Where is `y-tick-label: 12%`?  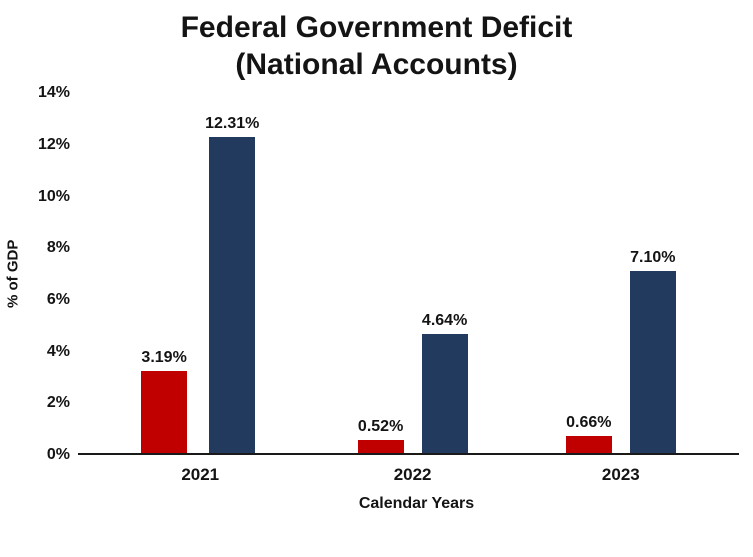
y-tick-label: 12% is located at coordinates (53, 144).